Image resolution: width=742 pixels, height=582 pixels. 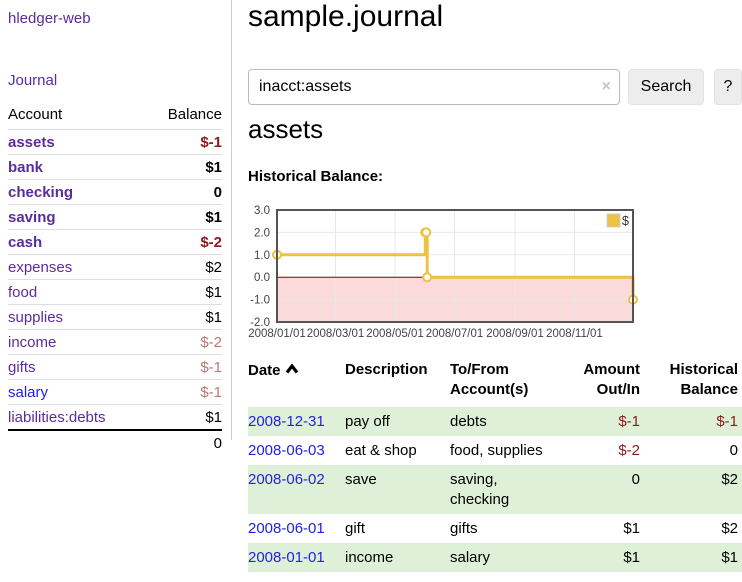 What do you see at coordinates (32, 342) in the screenshot?
I see `account-link-income: income` at bounding box center [32, 342].